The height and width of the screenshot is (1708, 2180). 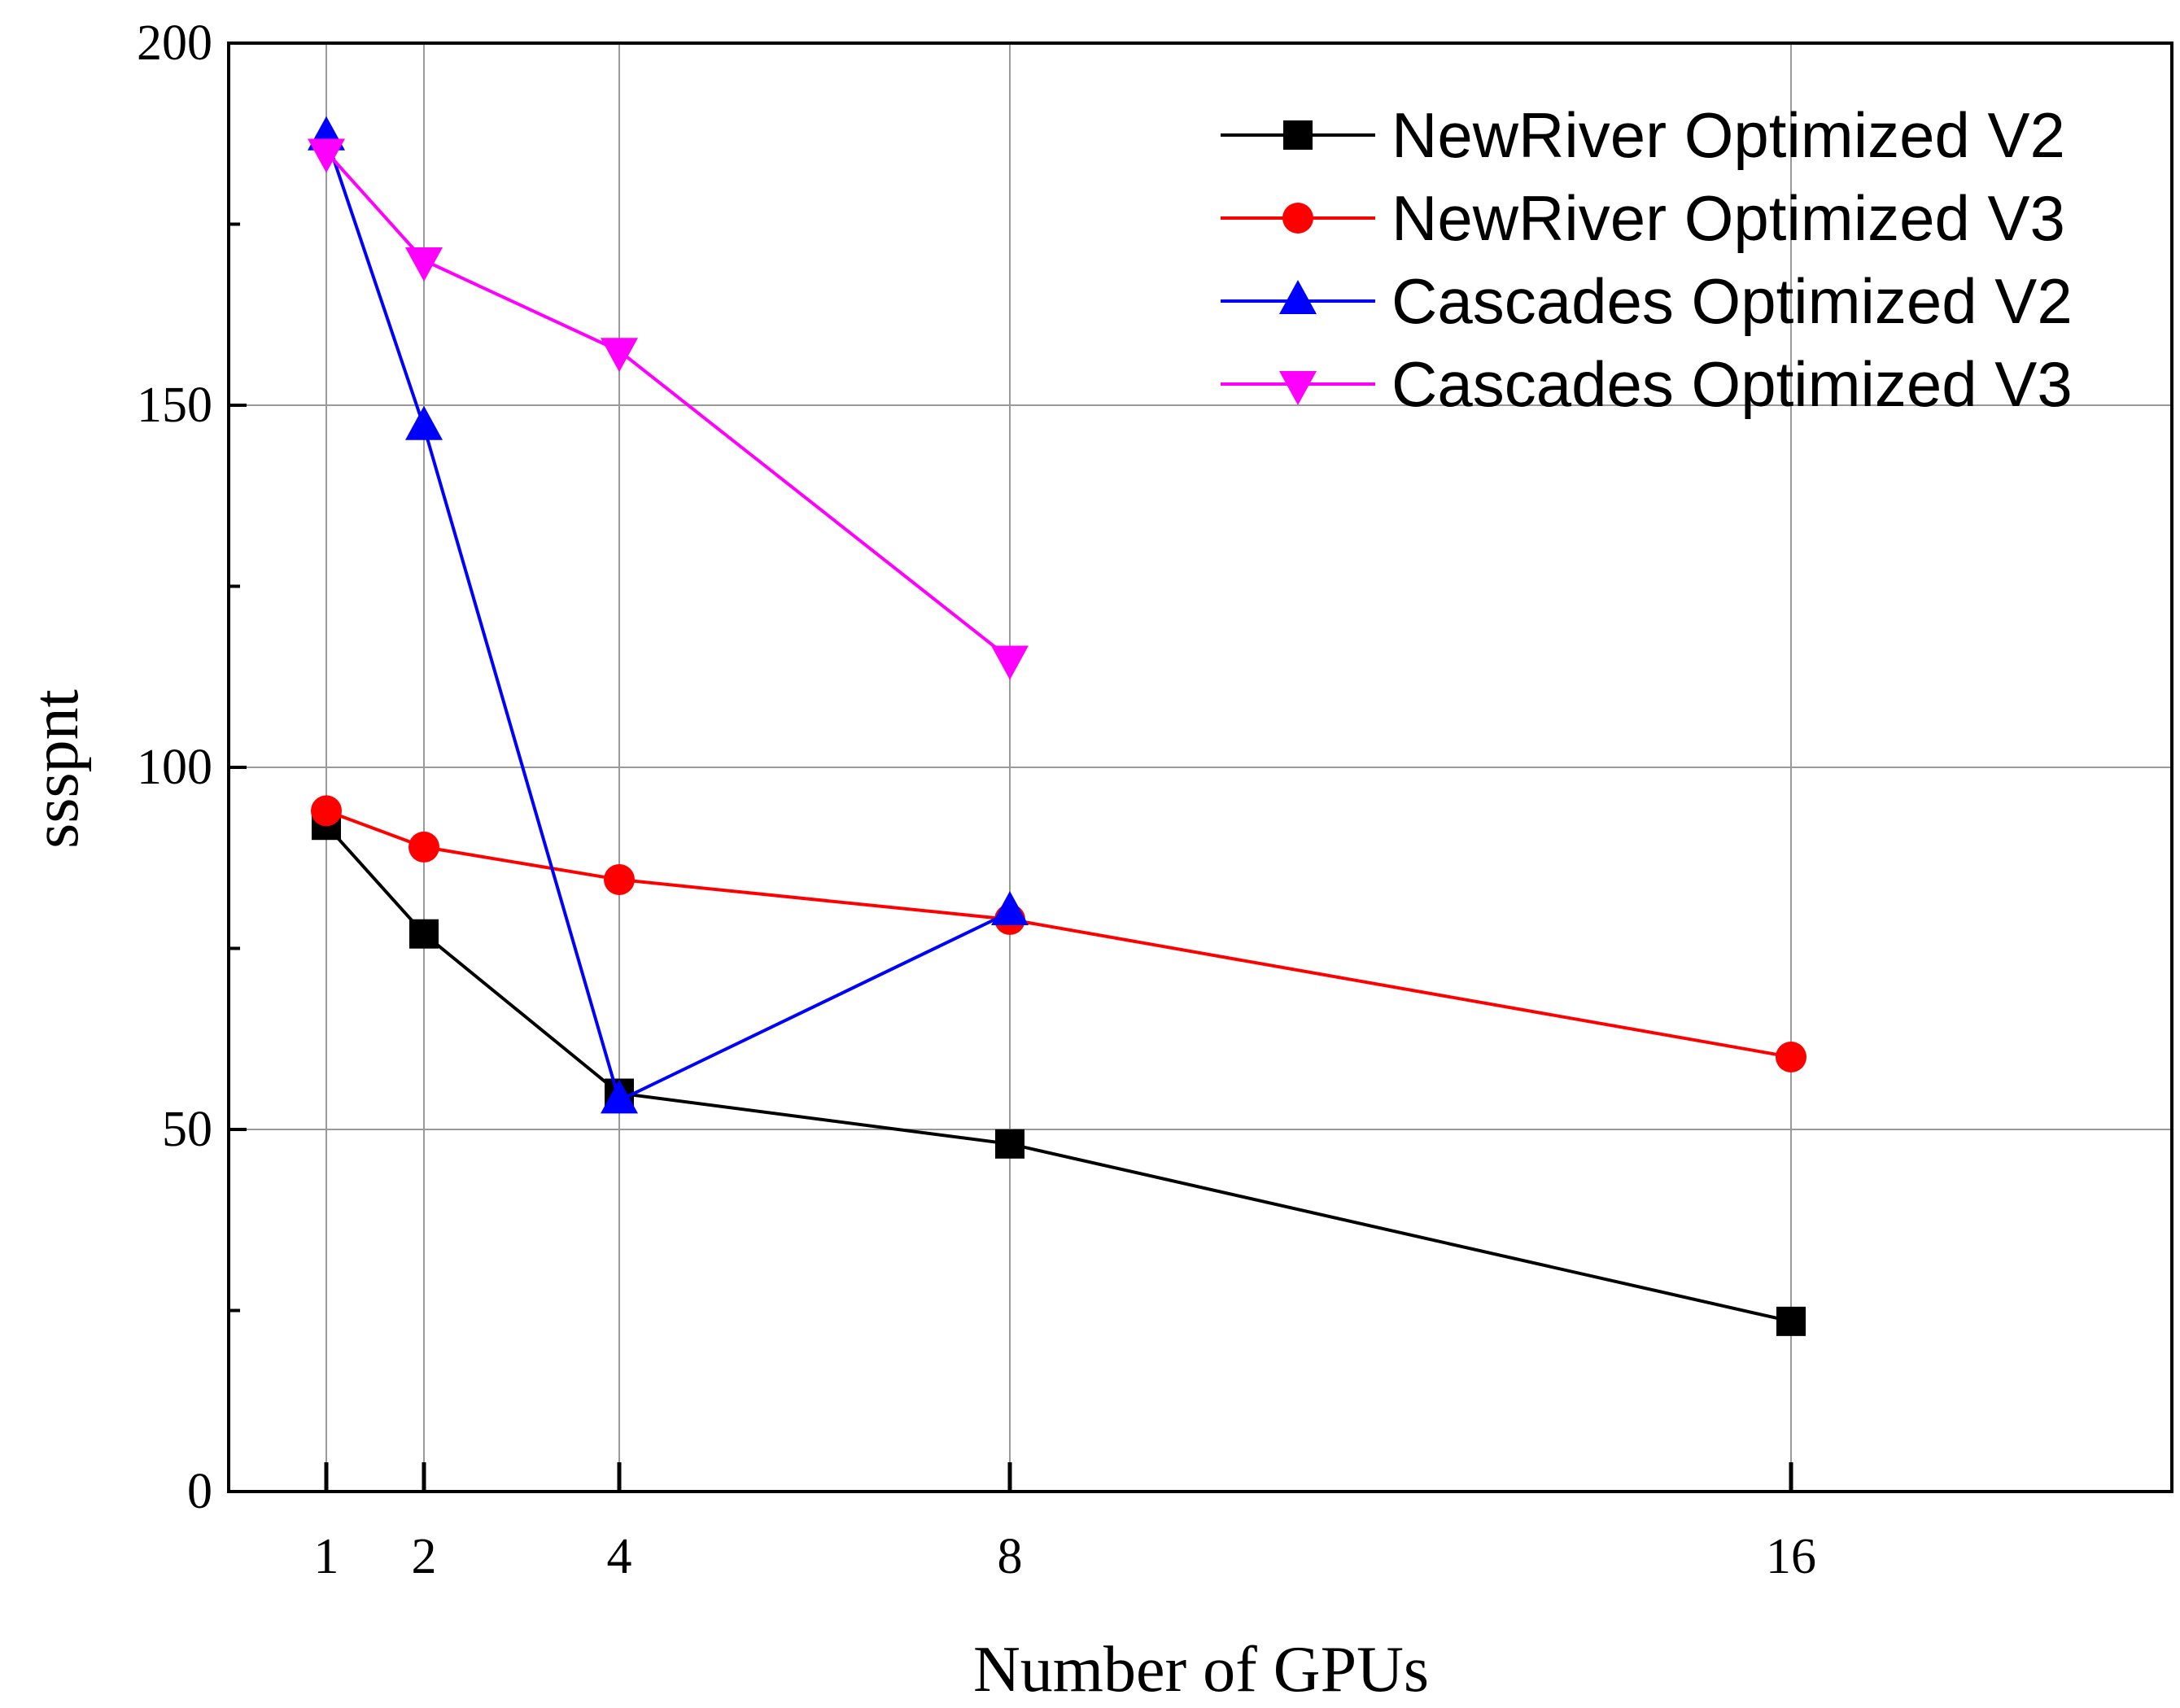 What do you see at coordinates (1010, 1556) in the screenshot?
I see `x-tick-label-8: 8` at bounding box center [1010, 1556].